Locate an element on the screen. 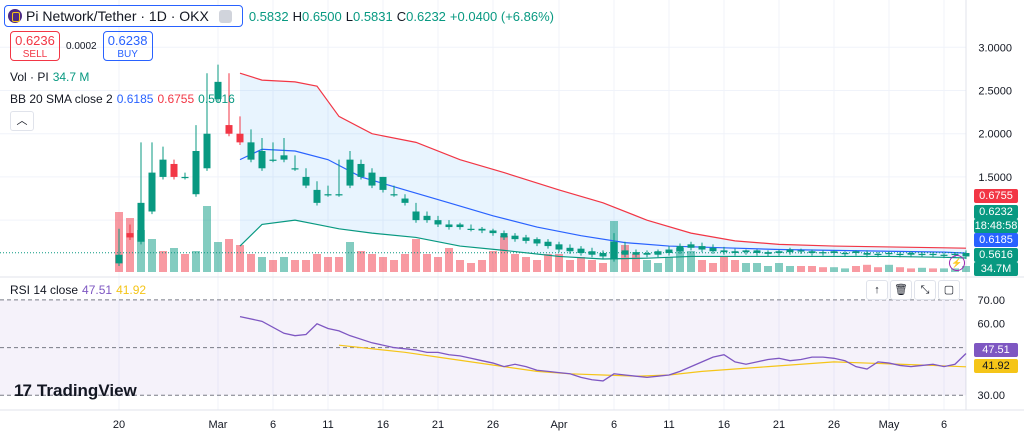  price-axis-label: 2.0000 is located at coordinates (995, 135).